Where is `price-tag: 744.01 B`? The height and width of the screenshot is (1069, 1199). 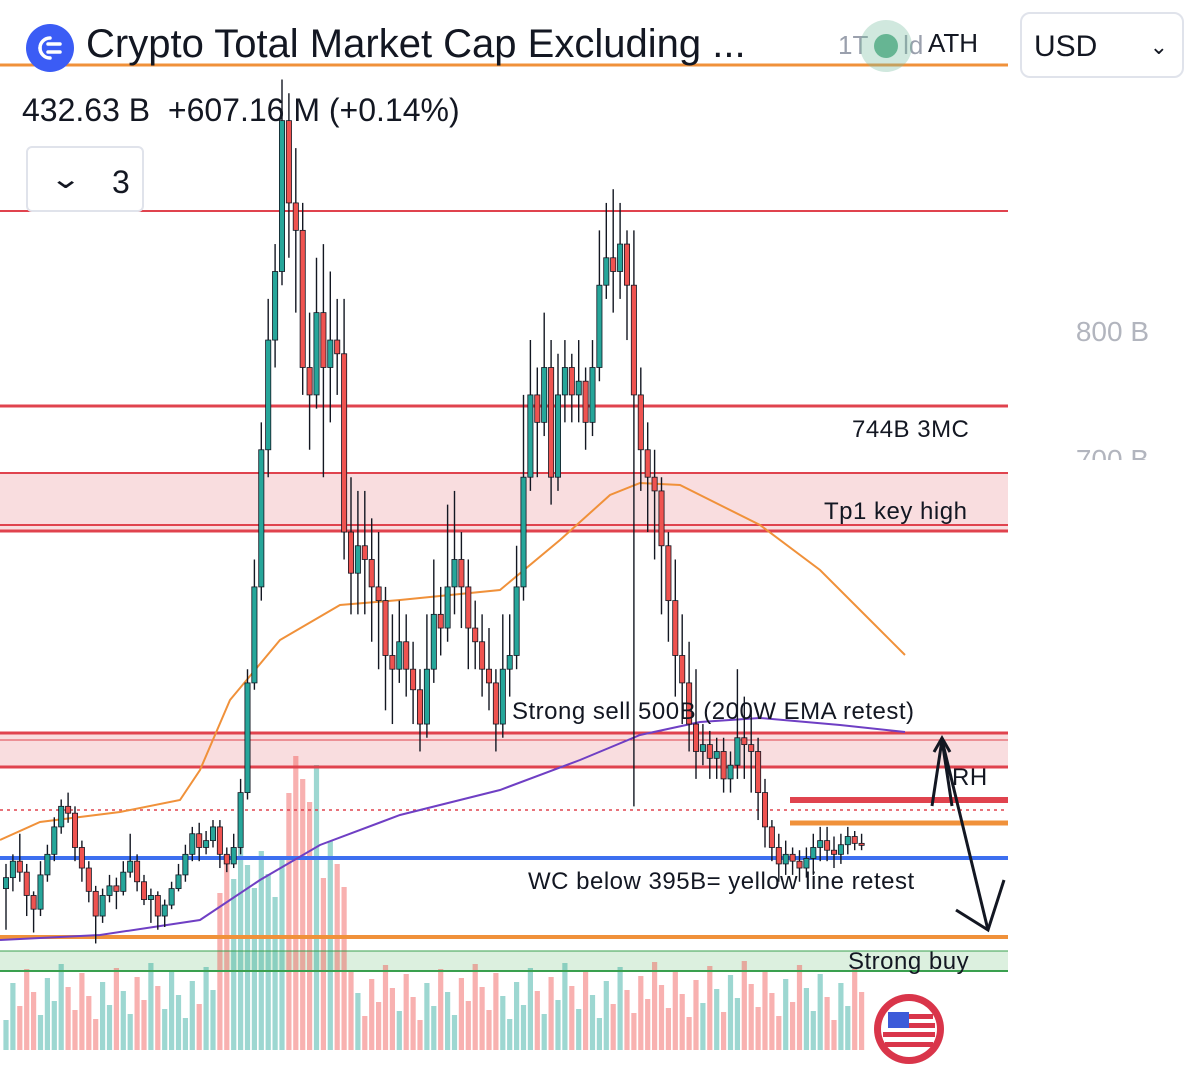 price-tag: 744.01 B is located at coordinates (1112, 406).